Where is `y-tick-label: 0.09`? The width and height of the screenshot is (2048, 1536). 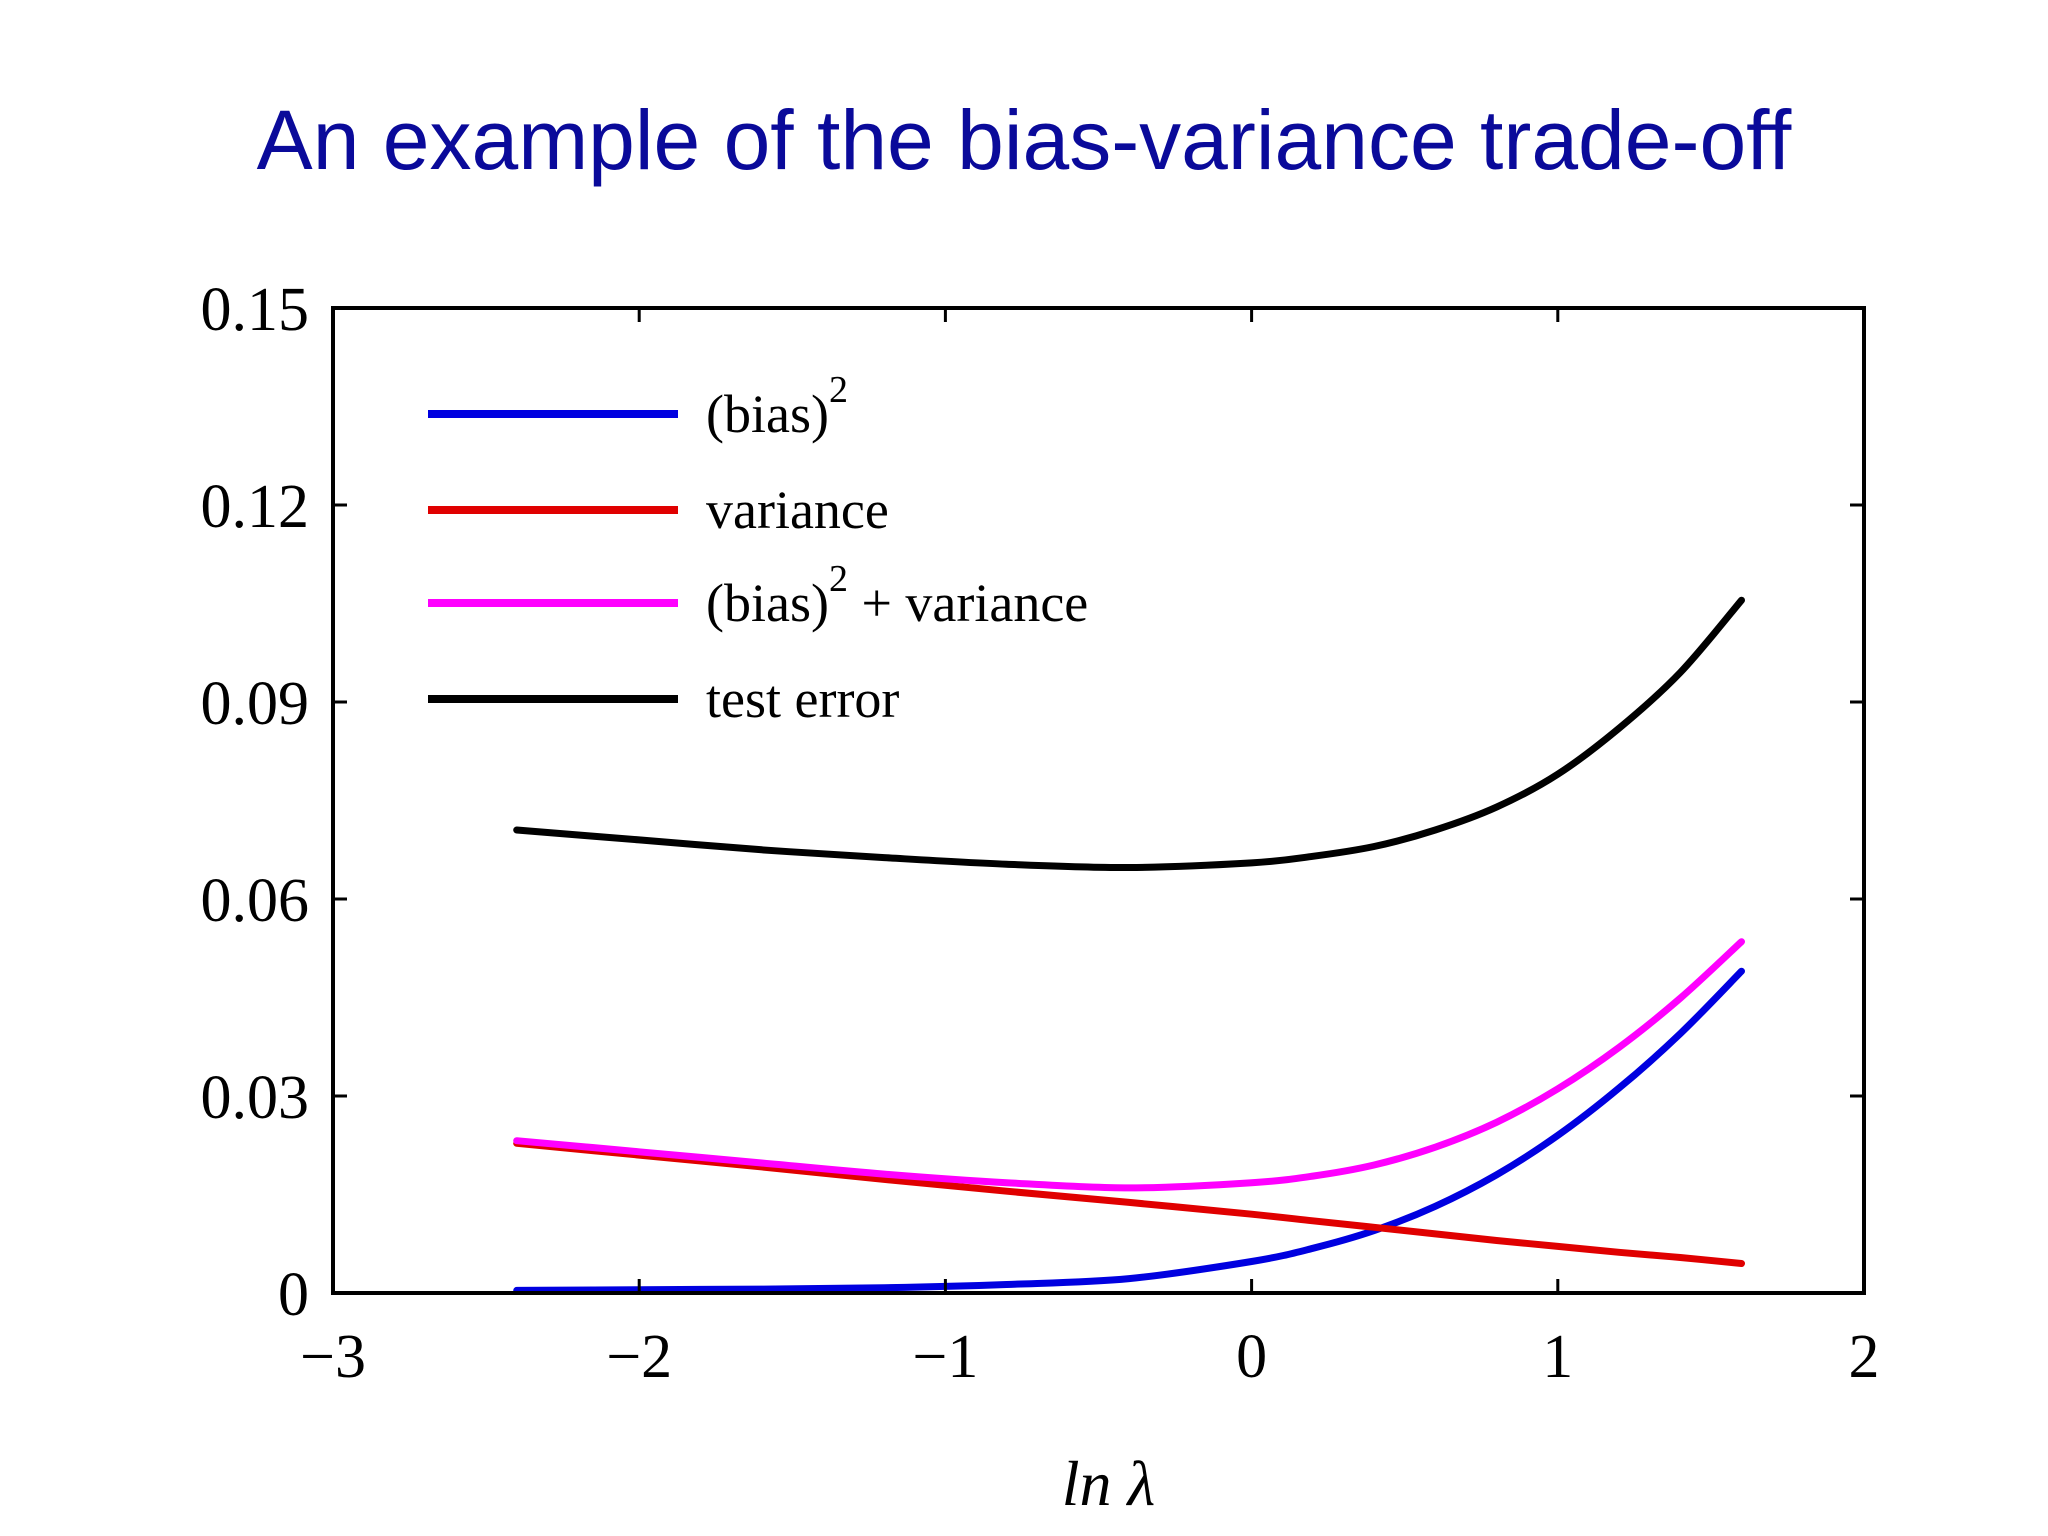 y-tick-label: 0.09 is located at coordinates (255, 704).